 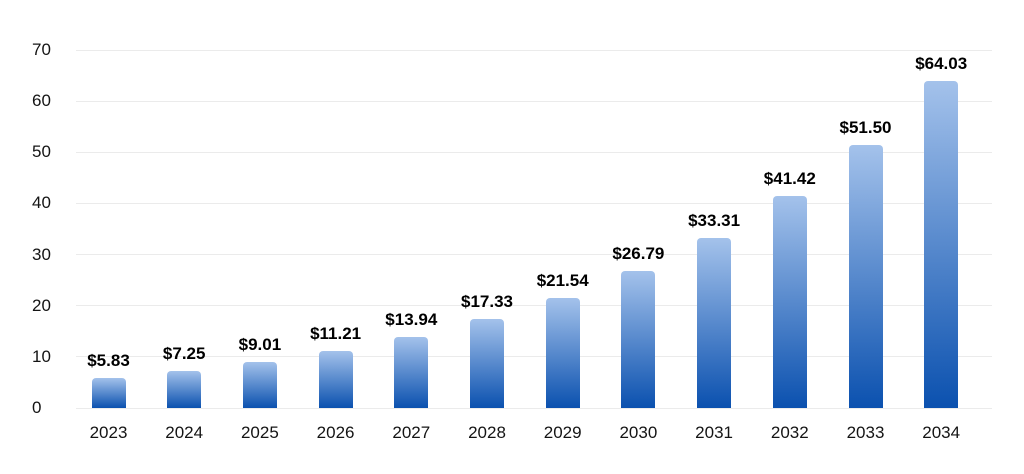 What do you see at coordinates (562, 280) in the screenshot?
I see `value-label-2029: $21.54` at bounding box center [562, 280].